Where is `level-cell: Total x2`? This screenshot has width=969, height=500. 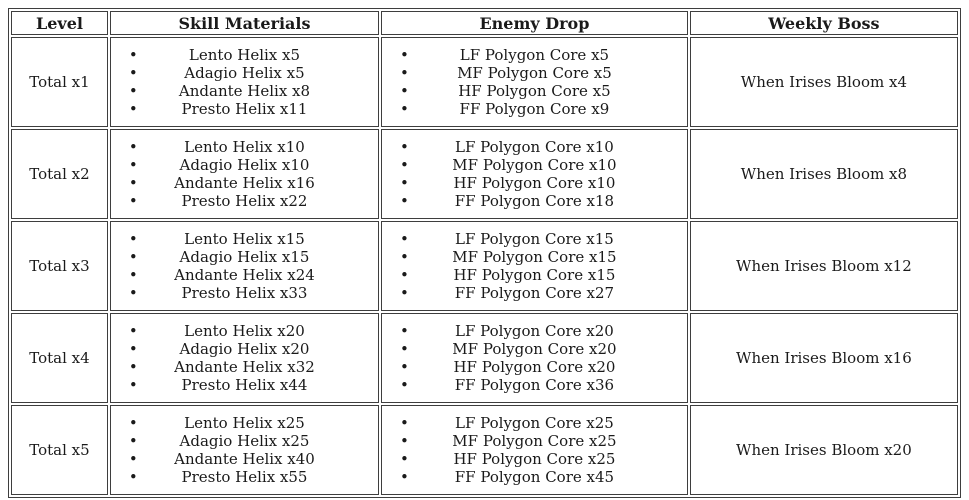
level-cell: Total x2 is located at coordinates (59, 174).